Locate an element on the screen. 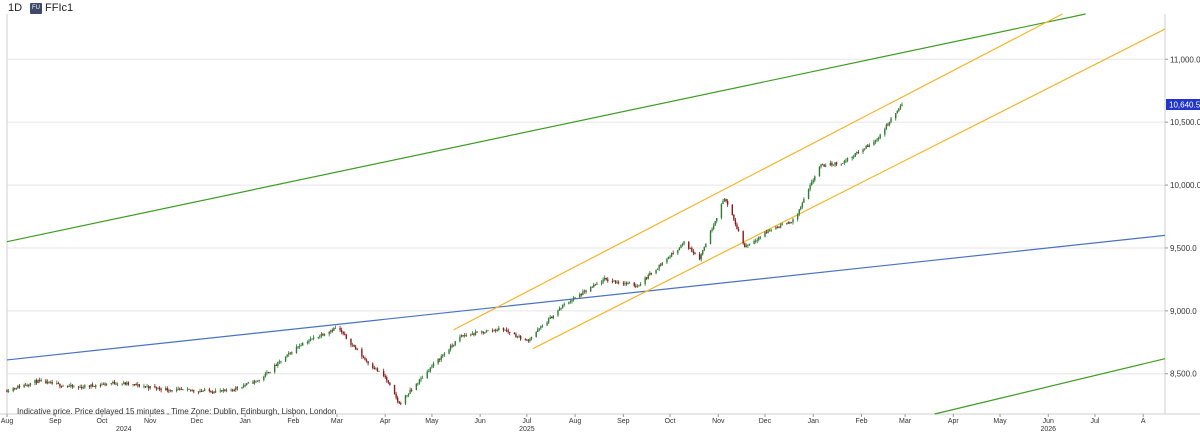 The height and width of the screenshot is (432, 1200). y-tick-label: 9,000.0 is located at coordinates (1183, 311).